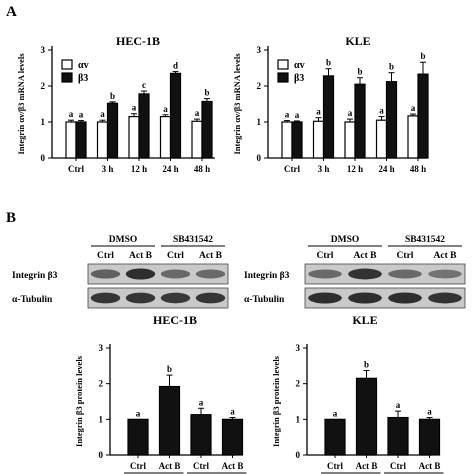 This screenshot has height=474, width=474. I want to click on significance-letter: c, so click(144, 85).